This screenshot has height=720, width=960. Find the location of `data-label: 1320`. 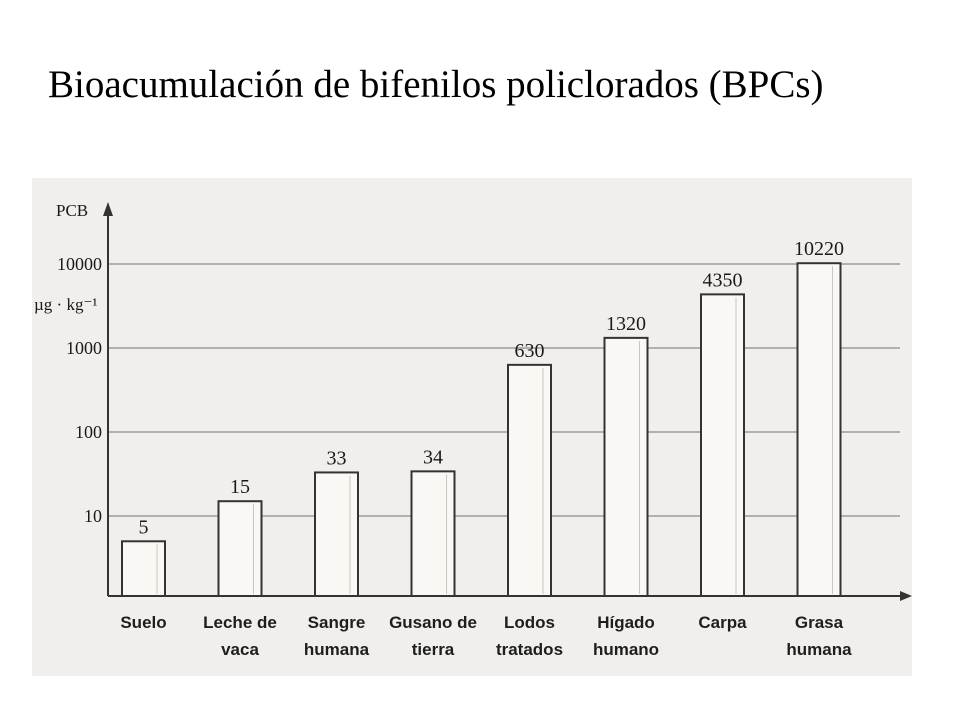

data-label: 1320 is located at coordinates (626, 324).